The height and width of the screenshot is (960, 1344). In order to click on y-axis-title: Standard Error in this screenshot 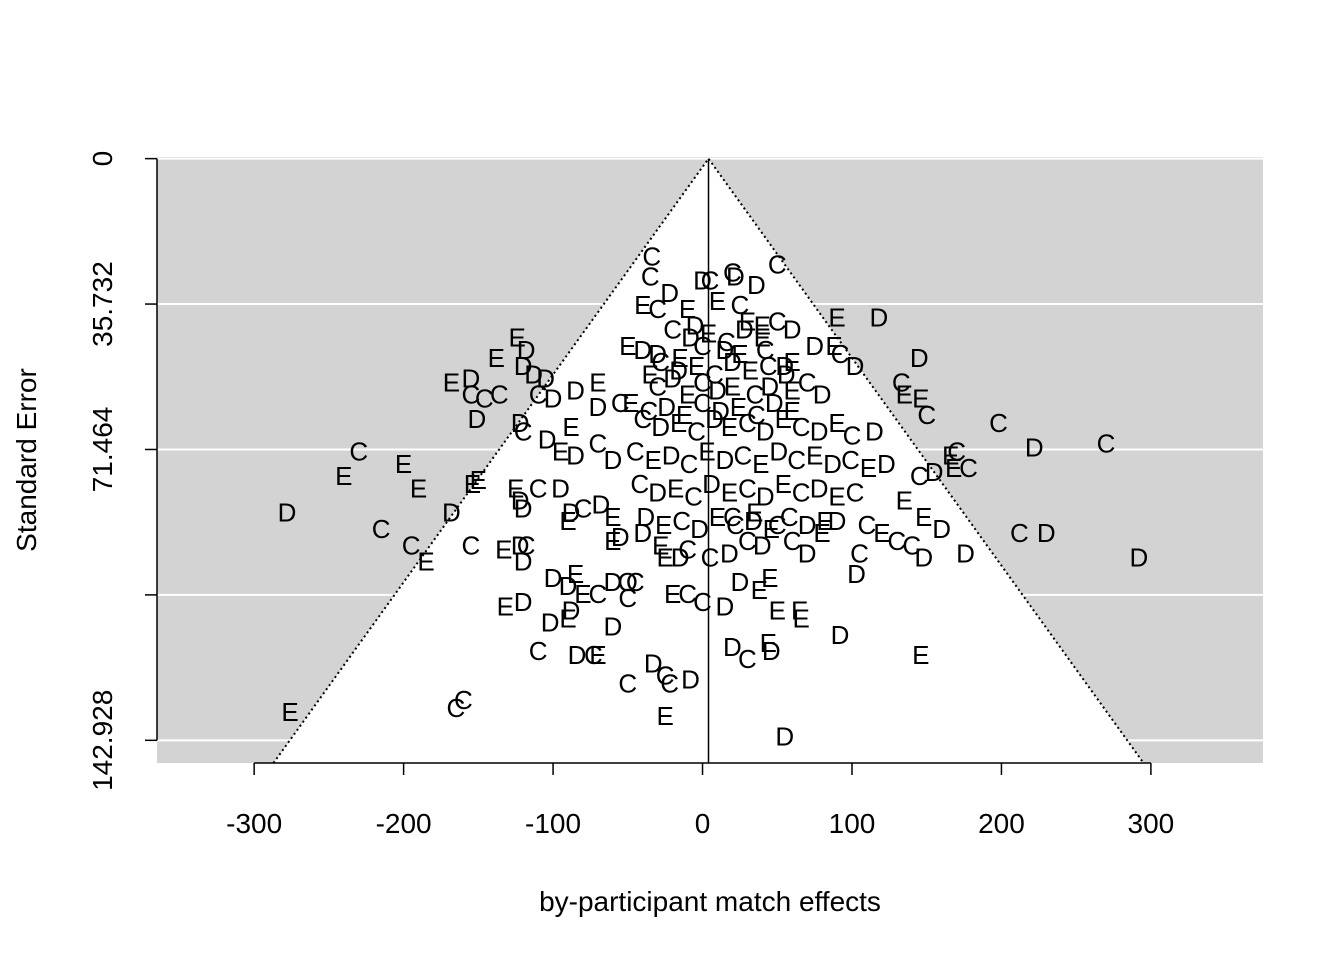, I will do `click(26, 460)`.